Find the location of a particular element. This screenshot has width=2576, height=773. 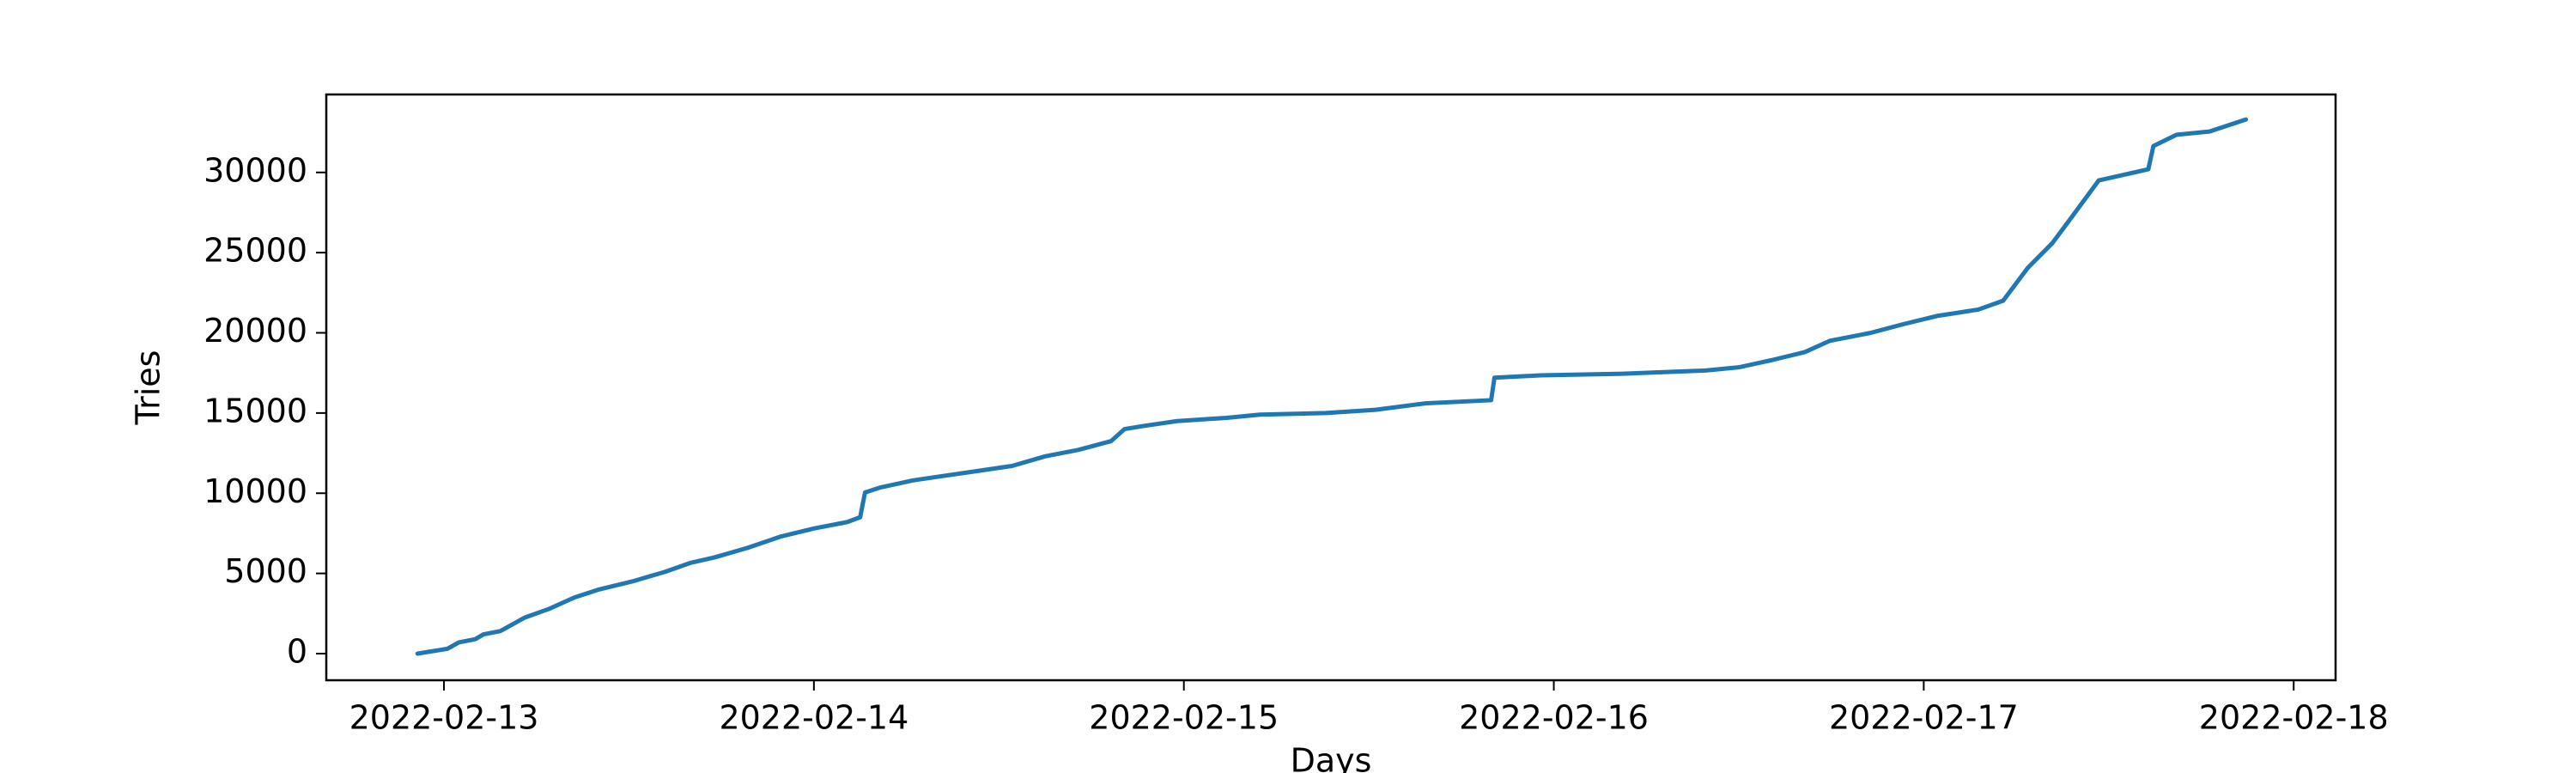

x-tick-label: 2022-02-15 is located at coordinates (1184, 718).